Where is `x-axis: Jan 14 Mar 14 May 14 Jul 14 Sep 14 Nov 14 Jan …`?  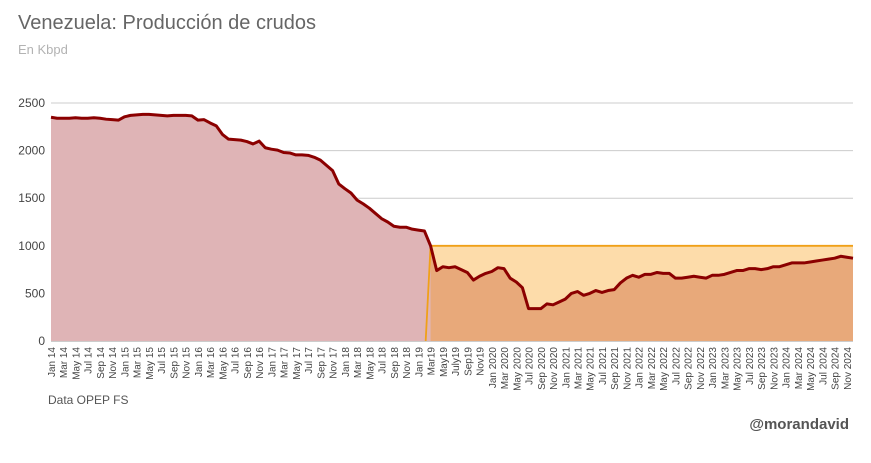 x-axis: Jan 14 Mar 14 May 14 Jul 14 Sep 14 Nov 14 Jan … is located at coordinates (450, 369).